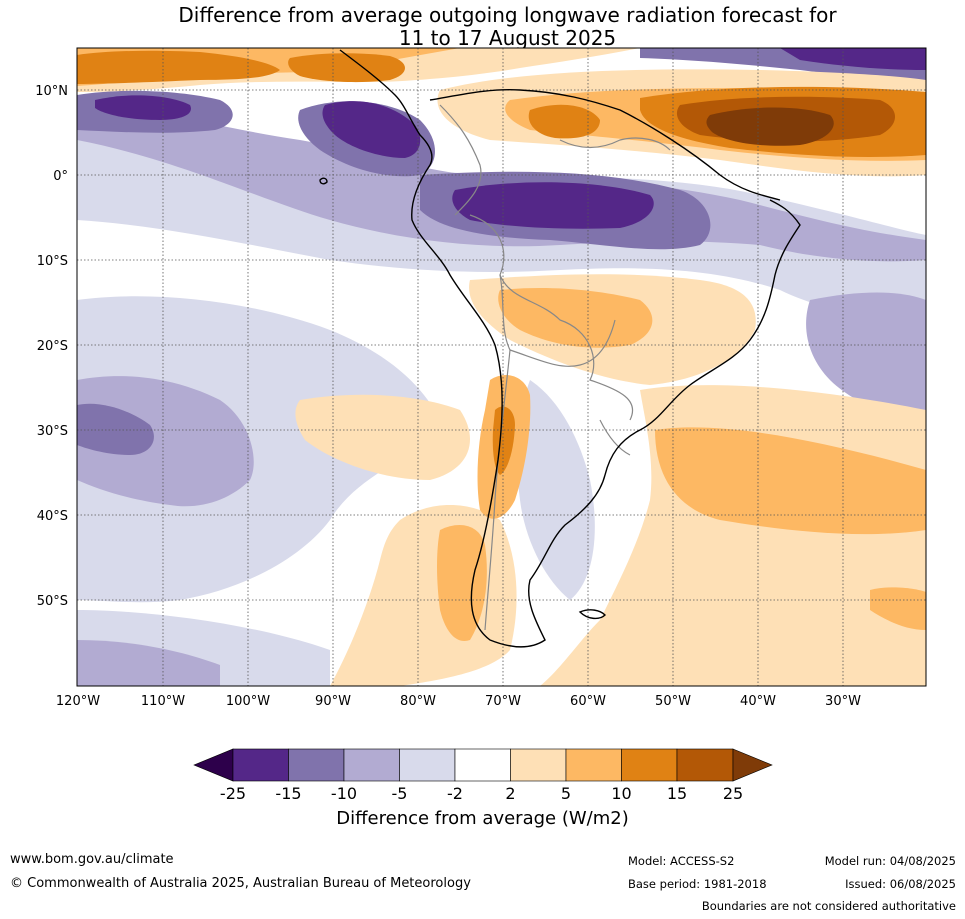 The image size is (965, 919). I want to click on lon-label-120w: 120°W, so click(78, 701).